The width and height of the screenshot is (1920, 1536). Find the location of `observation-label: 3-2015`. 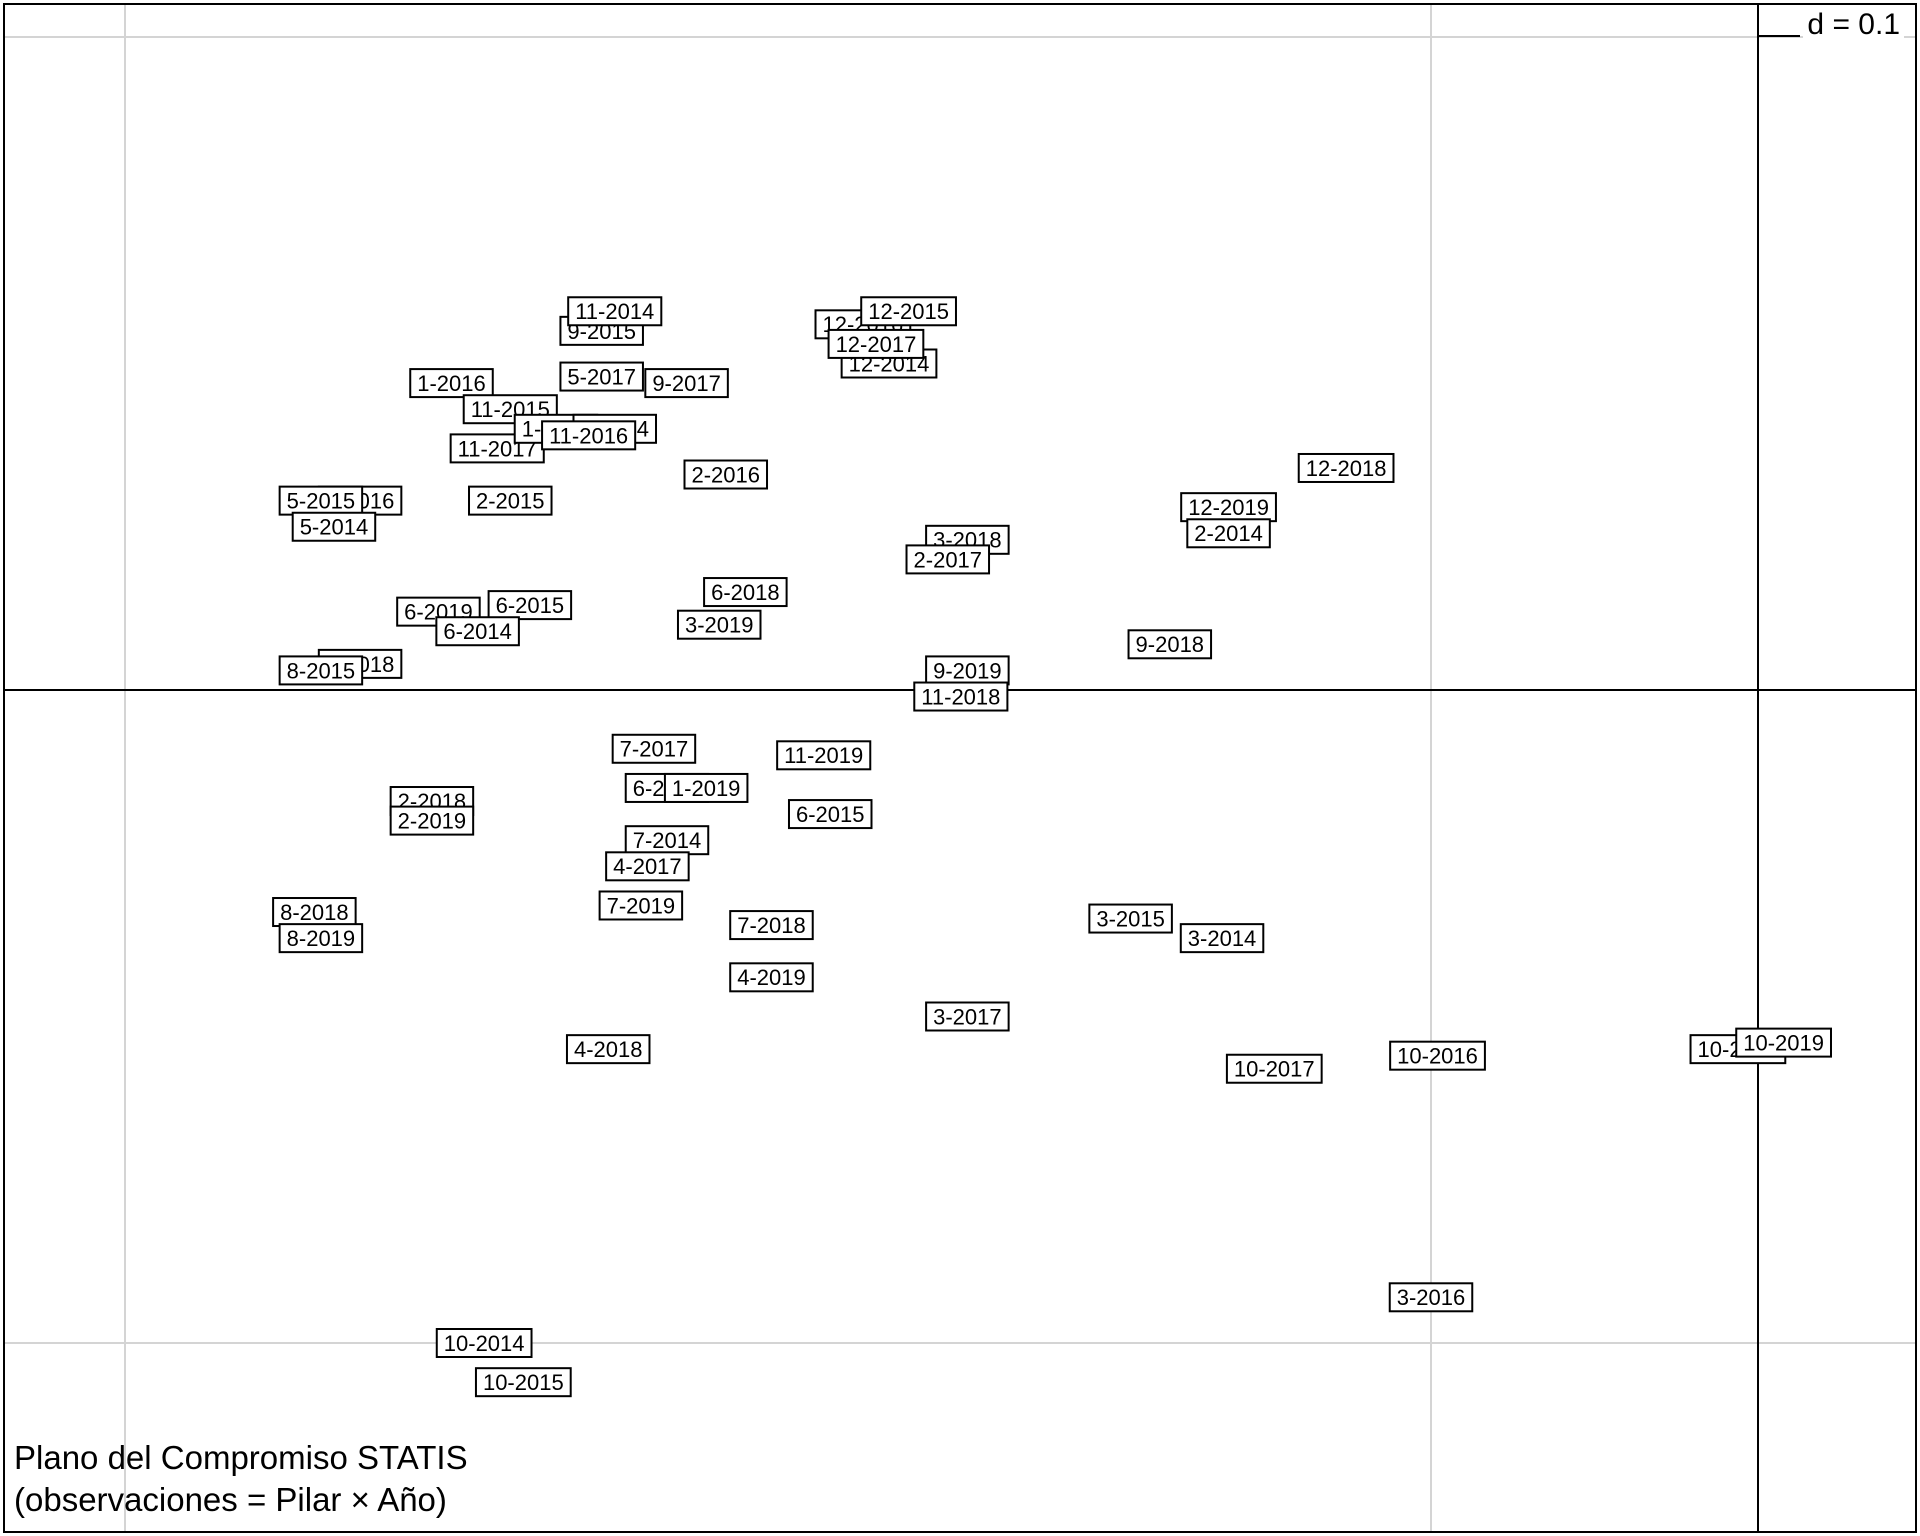

observation-label: 3-2015 is located at coordinates (1130, 918).